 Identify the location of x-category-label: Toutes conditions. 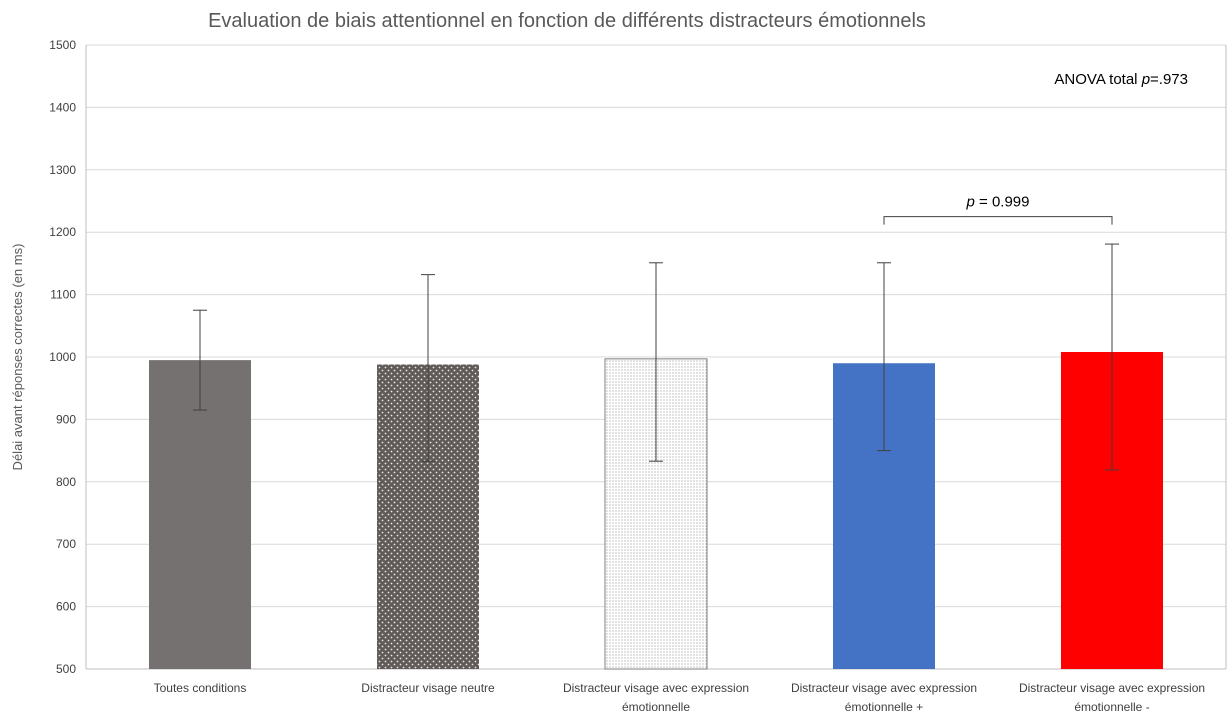
(200, 688).